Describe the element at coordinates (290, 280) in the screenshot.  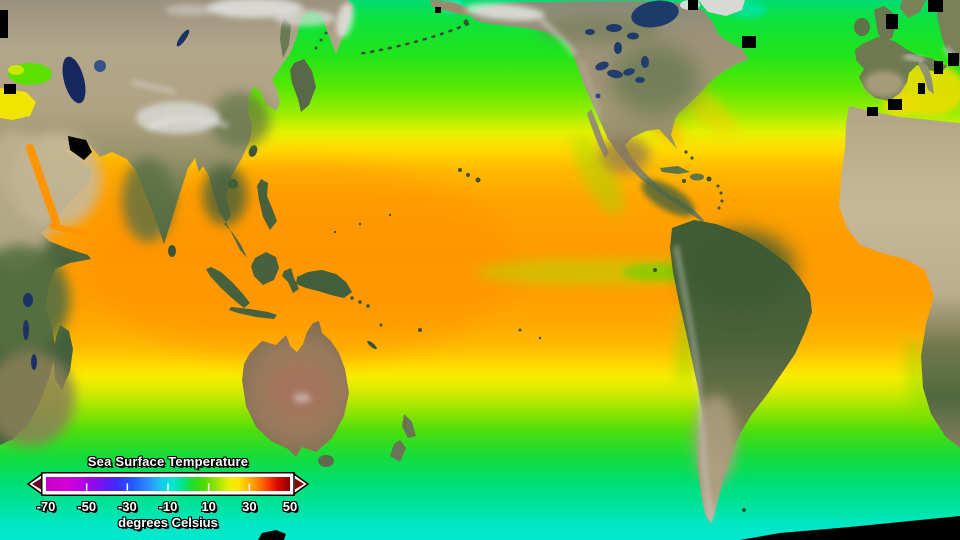
I see `sulawesi` at that location.